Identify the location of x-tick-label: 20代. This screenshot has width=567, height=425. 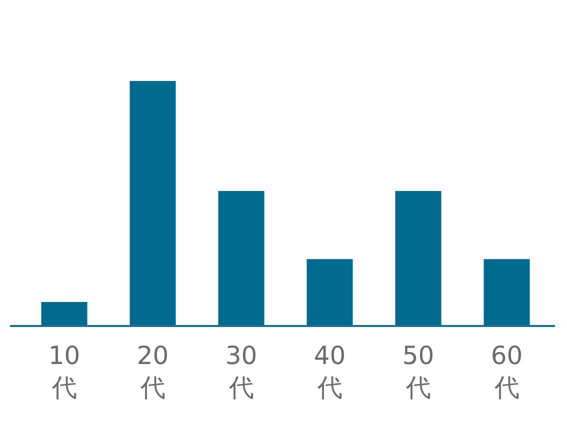
(152, 371).